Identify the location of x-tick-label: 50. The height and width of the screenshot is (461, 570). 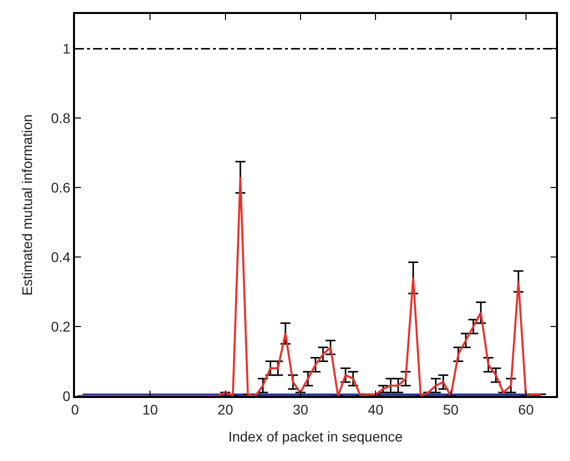
(450, 410).